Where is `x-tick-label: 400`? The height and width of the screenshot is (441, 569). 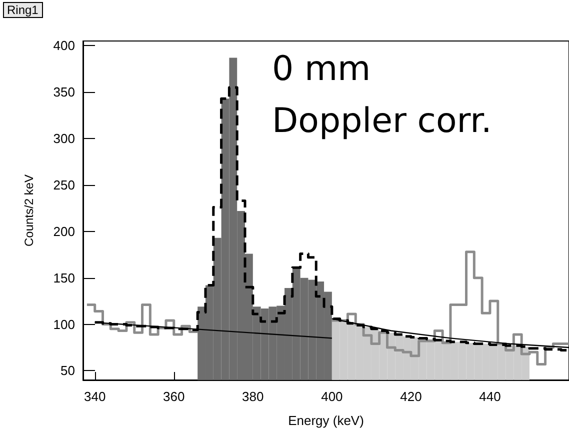 x-tick-label: 400 is located at coordinates (332, 396).